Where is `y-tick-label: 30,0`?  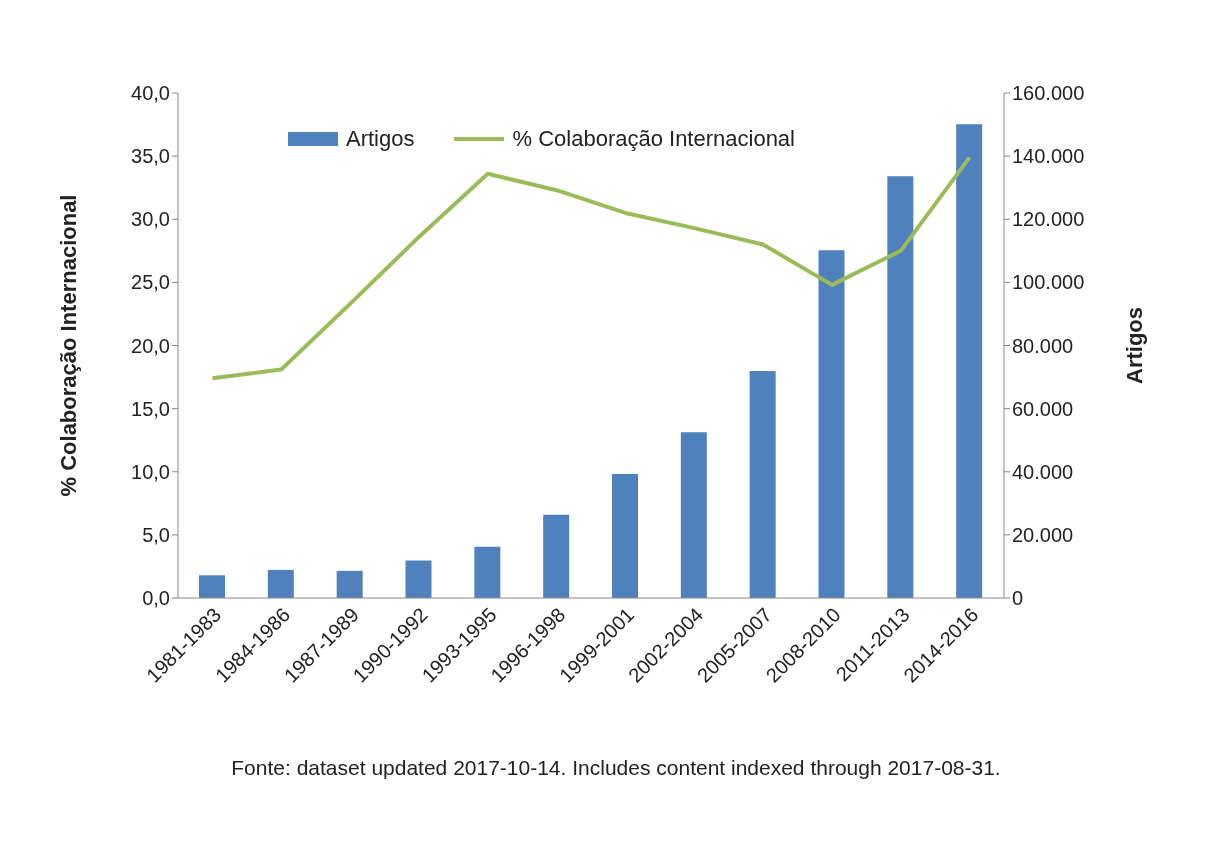 y-tick-label: 30,0 is located at coordinates (150, 219).